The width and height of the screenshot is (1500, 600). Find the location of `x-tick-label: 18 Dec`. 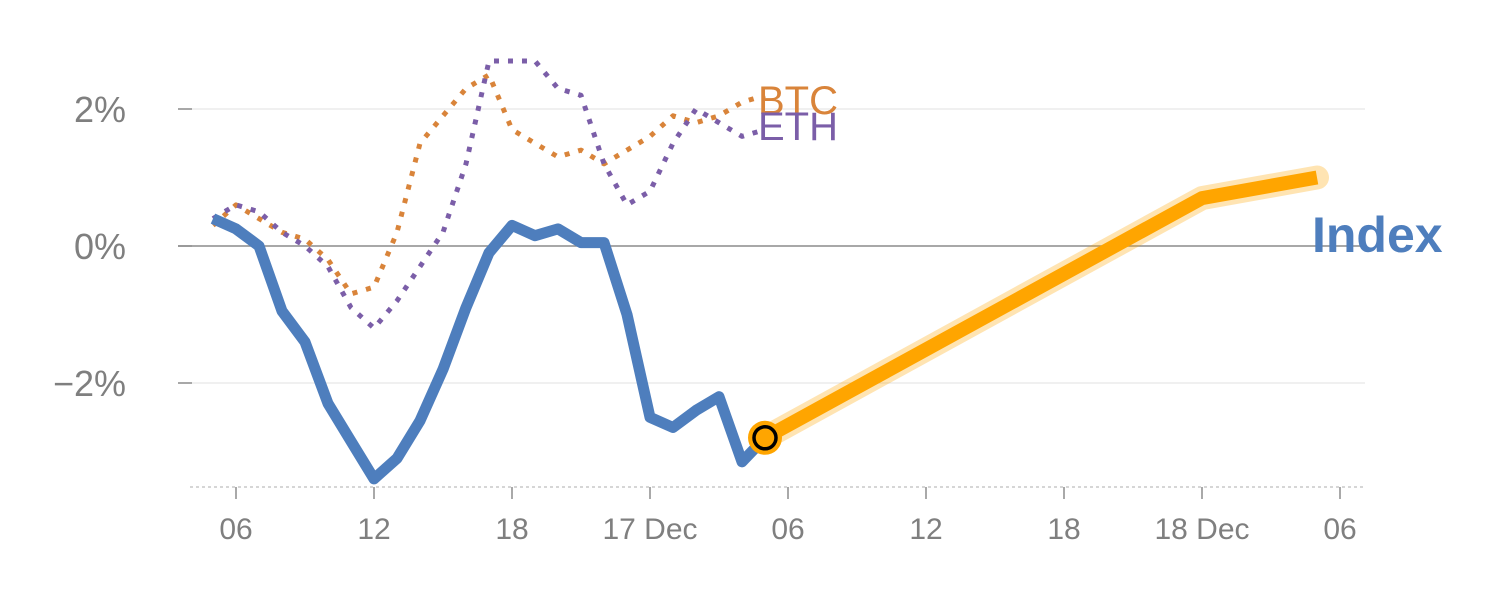

x-tick-label: 18 Dec is located at coordinates (1201, 529).